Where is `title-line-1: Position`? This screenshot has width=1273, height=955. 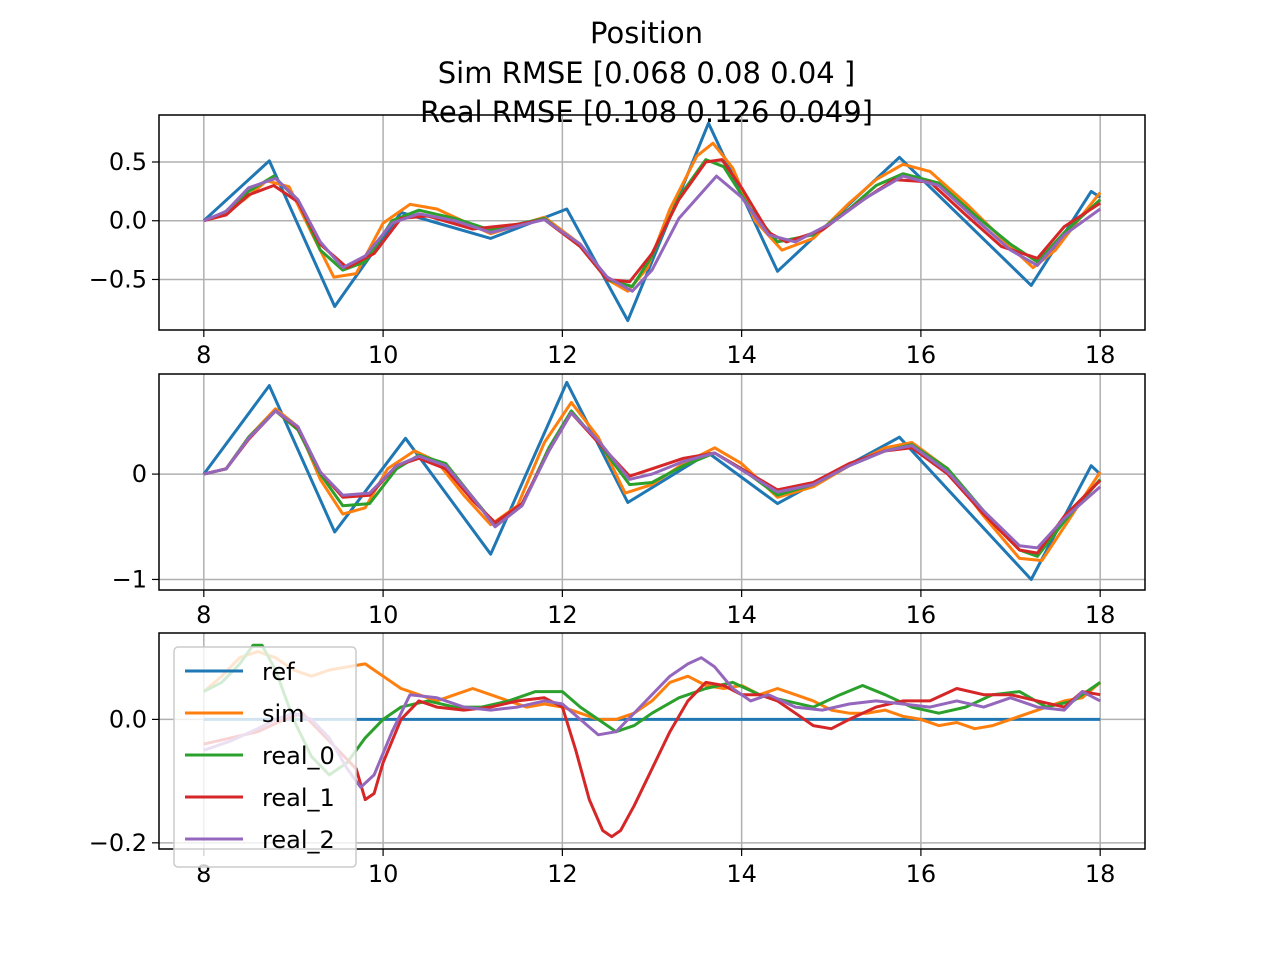
title-line-1: Position is located at coordinates (646, 33).